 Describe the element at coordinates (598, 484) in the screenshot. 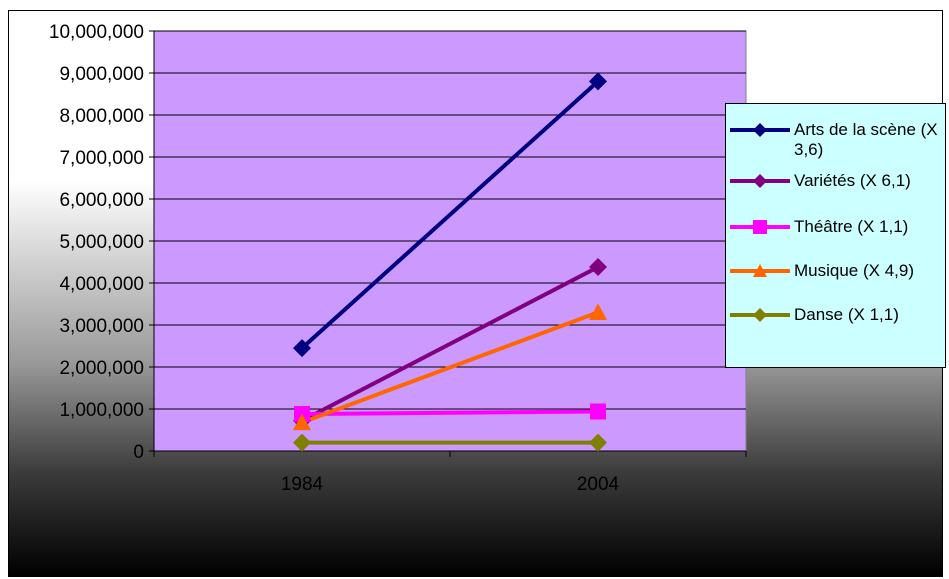

I see `x-tick-label: 2004` at that location.